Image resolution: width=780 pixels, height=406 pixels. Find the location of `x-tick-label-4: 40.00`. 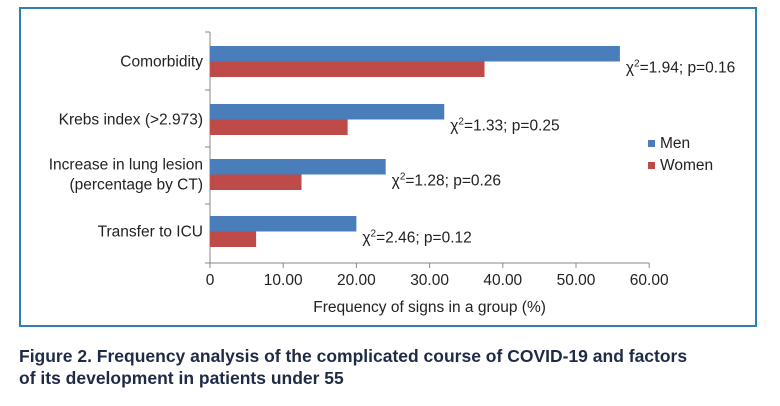

x-tick-label-4: 40.00 is located at coordinates (502, 280).